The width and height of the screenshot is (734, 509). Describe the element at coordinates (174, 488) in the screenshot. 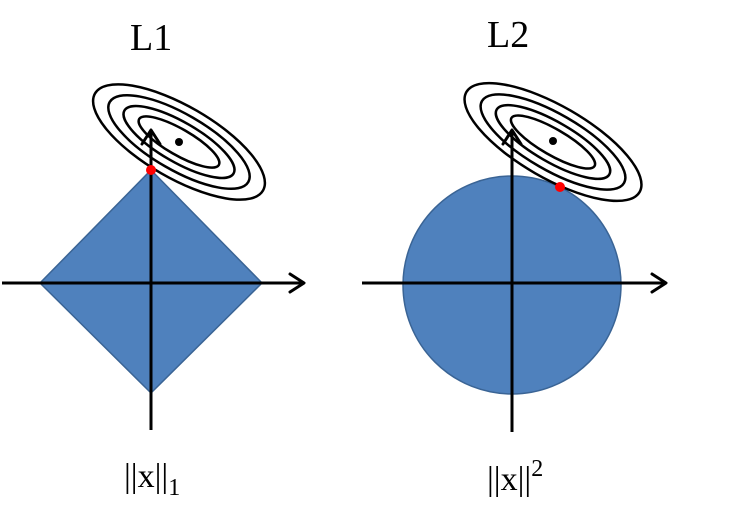

I see `l1-norm-subscript: 1` at that location.